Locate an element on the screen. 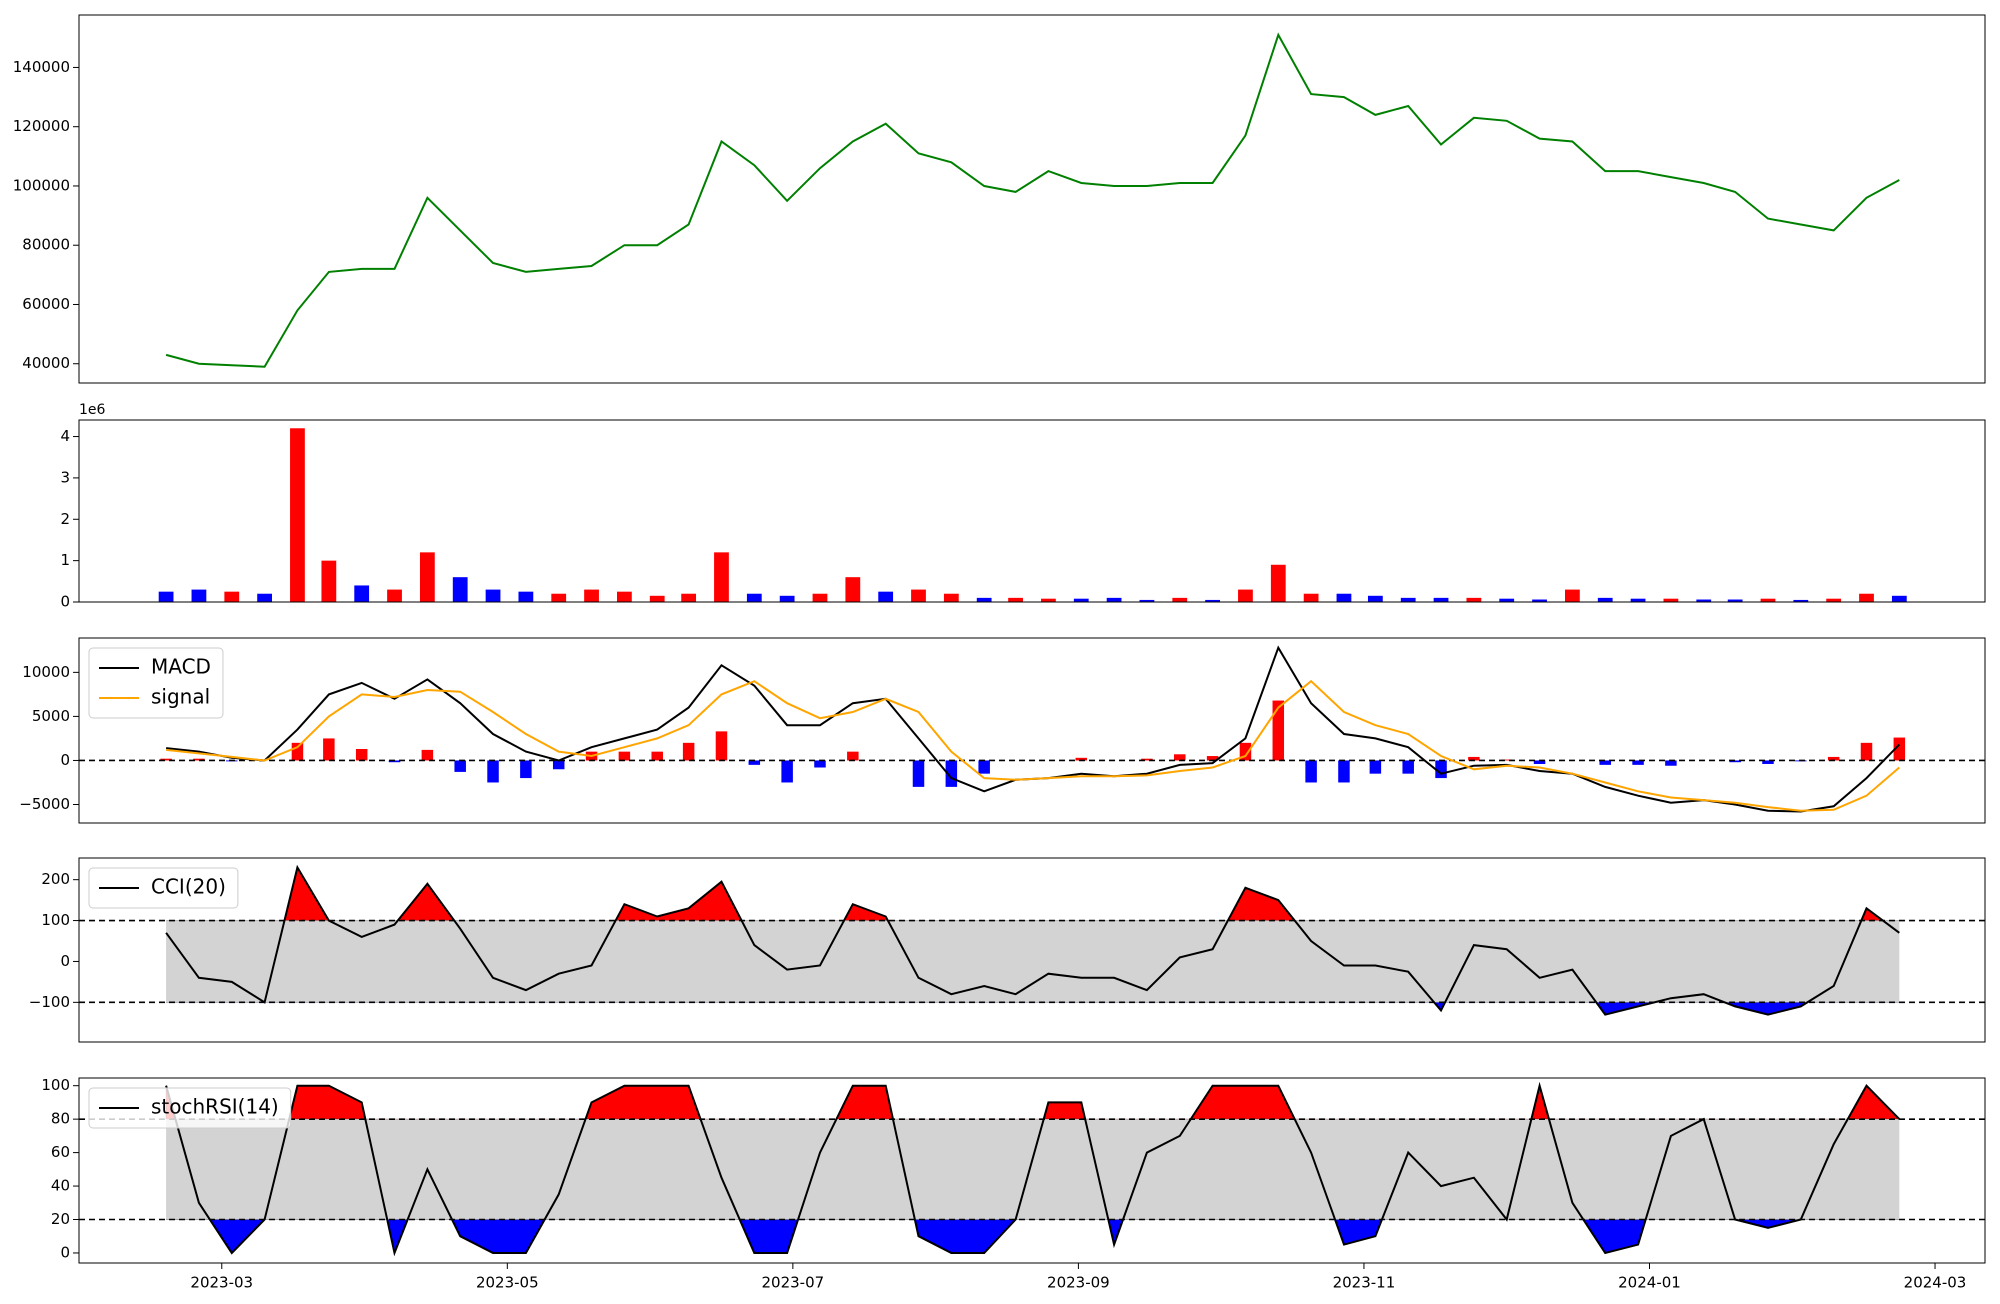 Image resolution: width=2000 pixels, height=1304 pixels. band is located at coordinates (1033, 961).